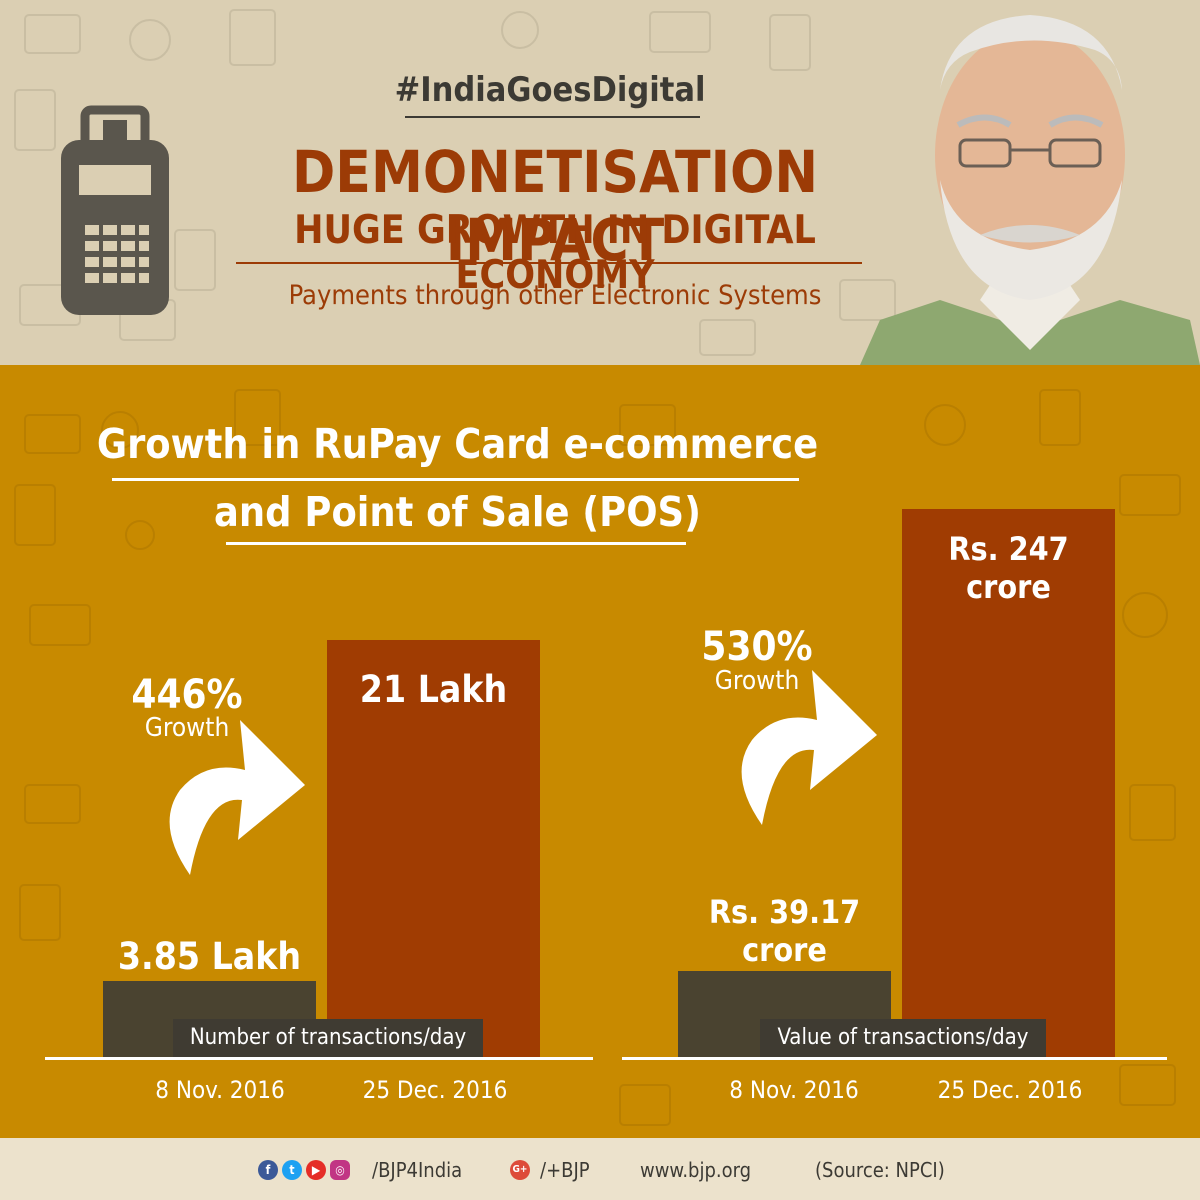 This screenshot has width=1200, height=1200. I want to click on chart-title-line-2: and Point of Sale (POS), so click(457, 512).